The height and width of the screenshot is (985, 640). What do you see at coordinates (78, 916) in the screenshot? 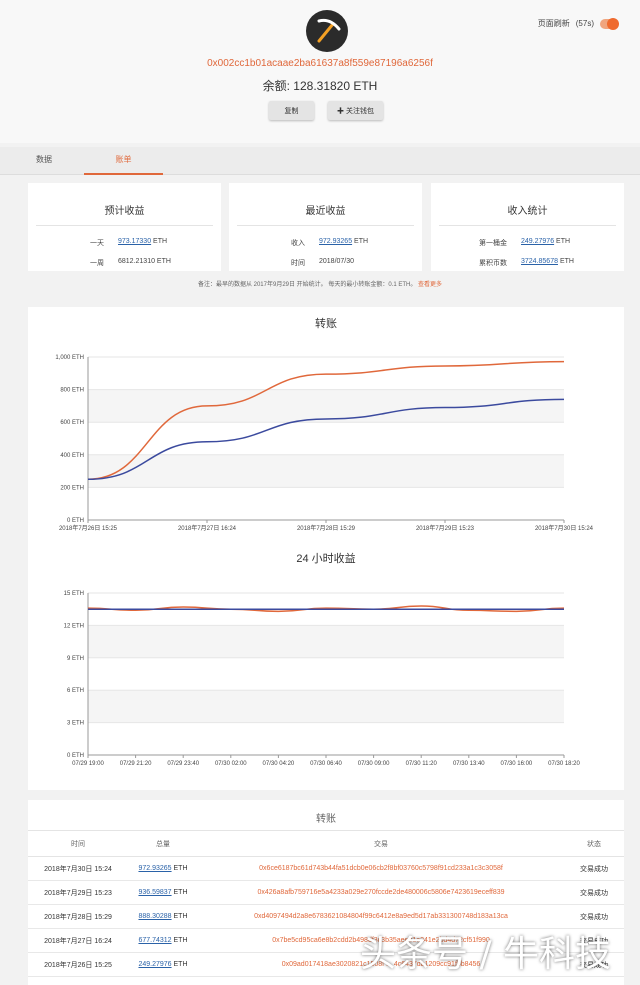
I see `row-time: 2018年7月28日 15:29` at bounding box center [78, 916].